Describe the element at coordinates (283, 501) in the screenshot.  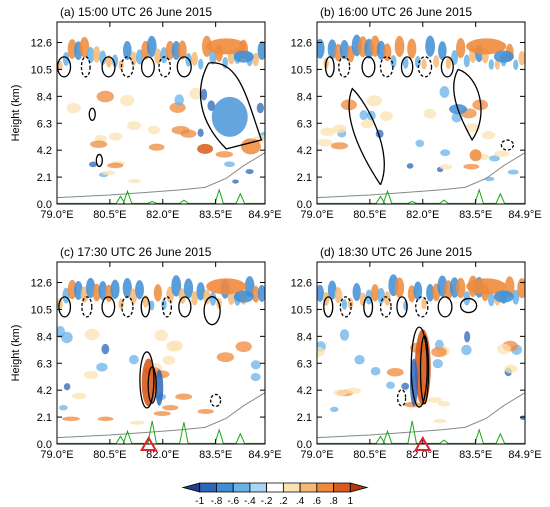
I see `colorbar-tick-label: .2` at that location.